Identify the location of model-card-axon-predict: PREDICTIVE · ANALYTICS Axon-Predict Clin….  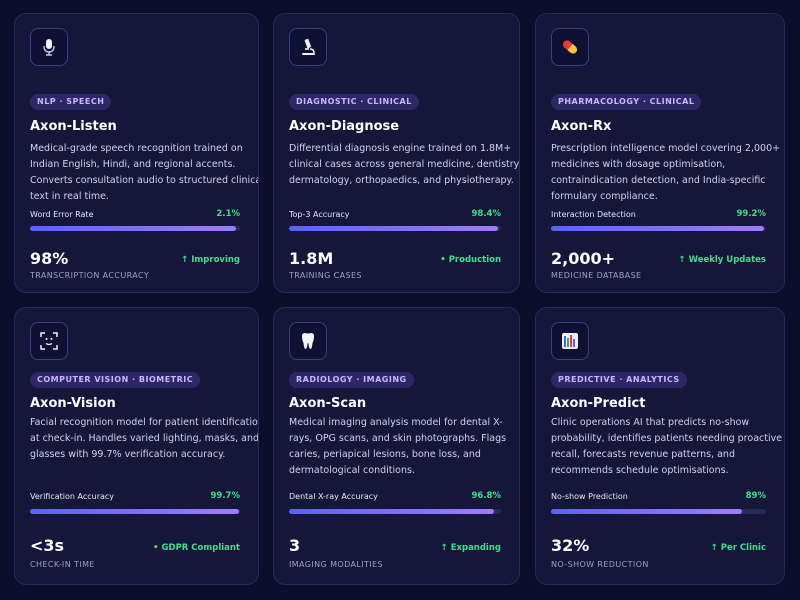
(660, 446).